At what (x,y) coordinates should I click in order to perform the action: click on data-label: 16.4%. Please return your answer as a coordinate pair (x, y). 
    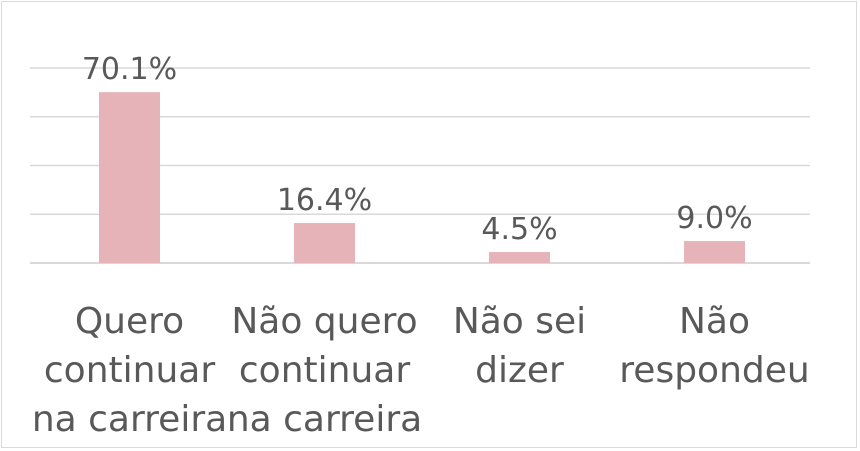
    Looking at the image, I should click on (324, 200).